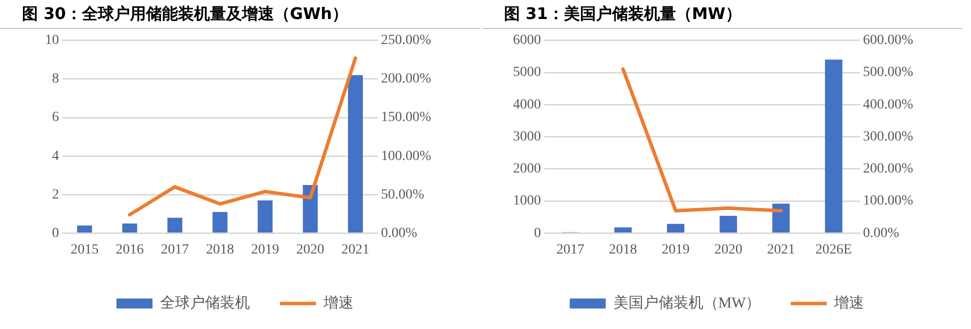 This screenshot has height=329, width=971. I want to click on y-tick-label: 2000, so click(527, 169).